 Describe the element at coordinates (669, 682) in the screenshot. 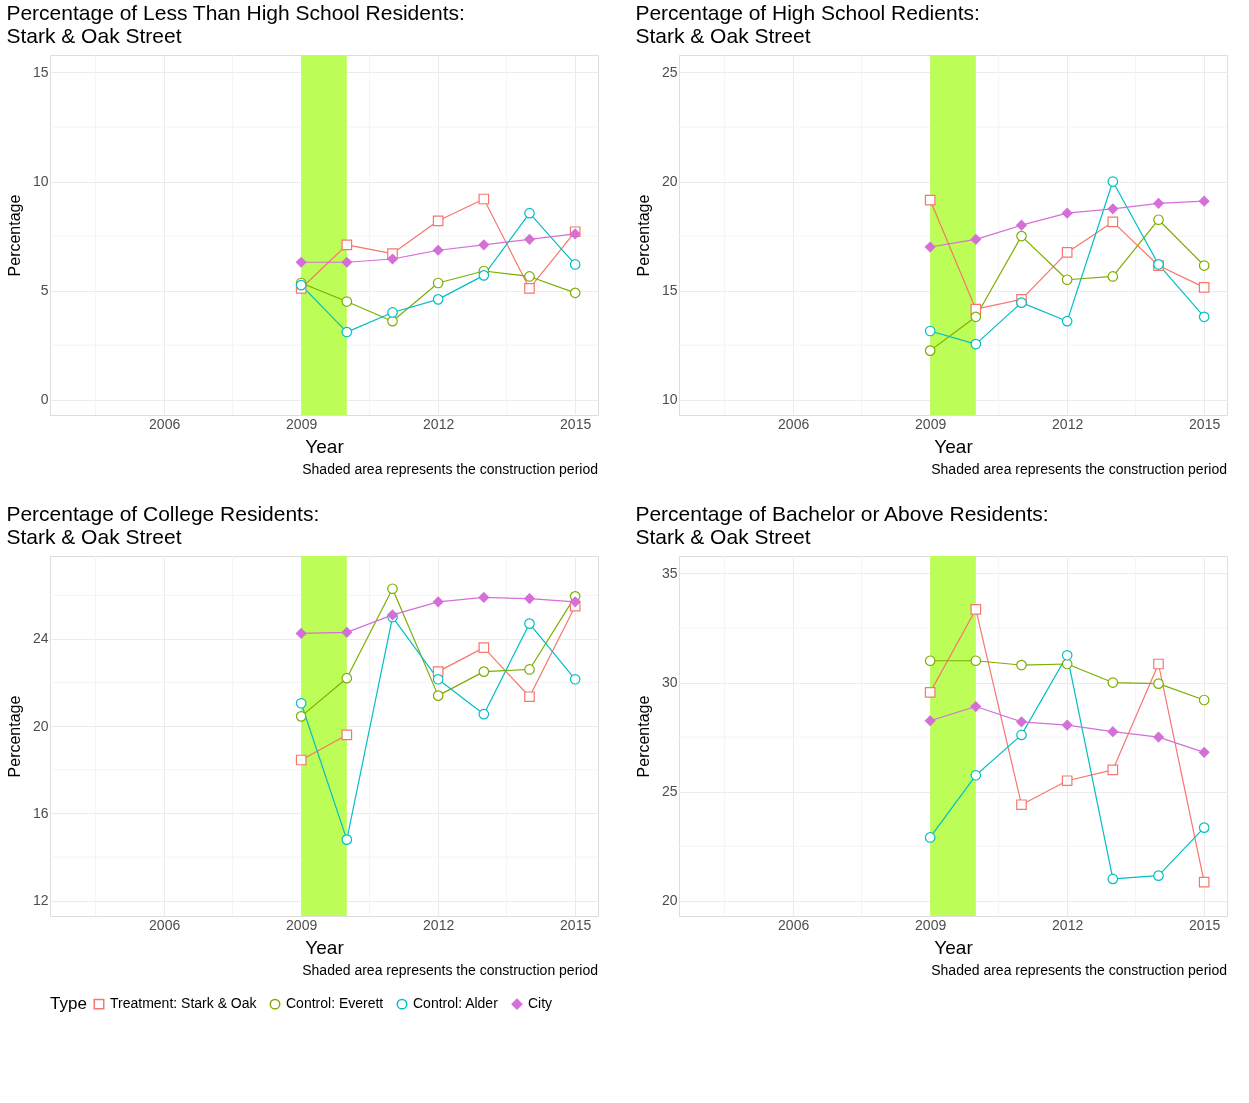

I see `y-tick-label: 30` at that location.